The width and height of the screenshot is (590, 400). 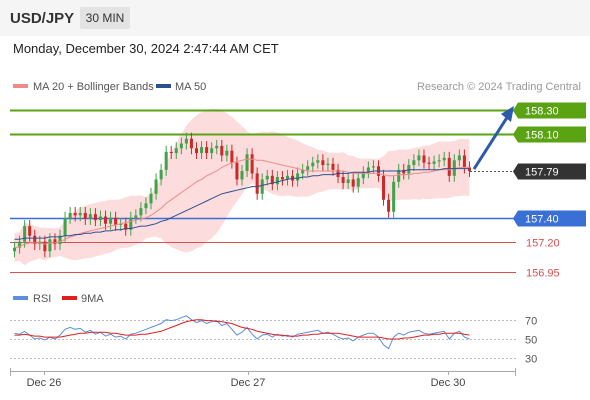 I want to click on forecast-arrow-shaft, so click(x=491, y=142).